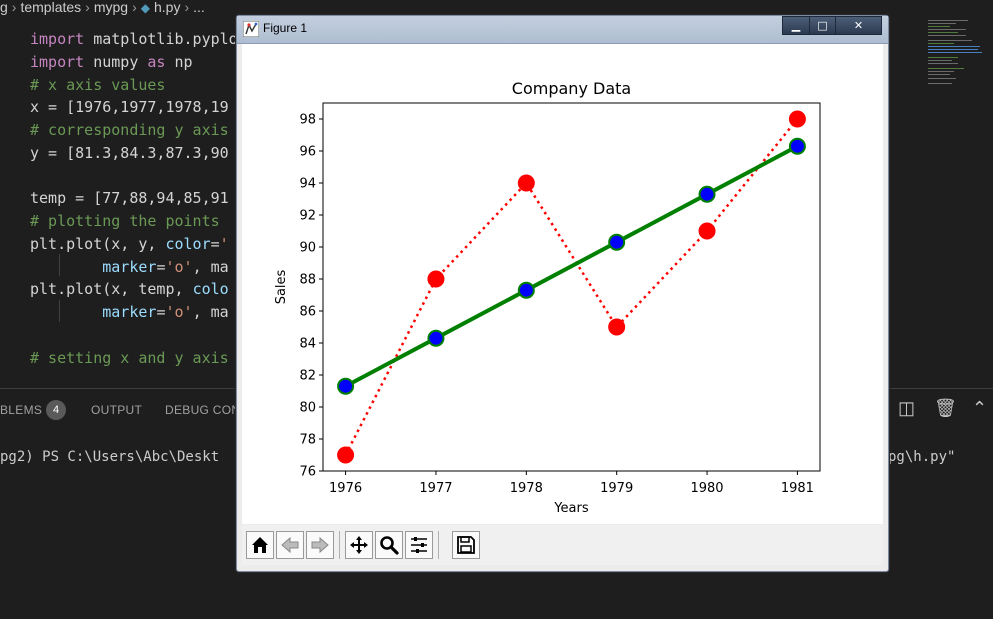 This screenshot has width=993, height=619. I want to click on home-button, so click(260, 545).